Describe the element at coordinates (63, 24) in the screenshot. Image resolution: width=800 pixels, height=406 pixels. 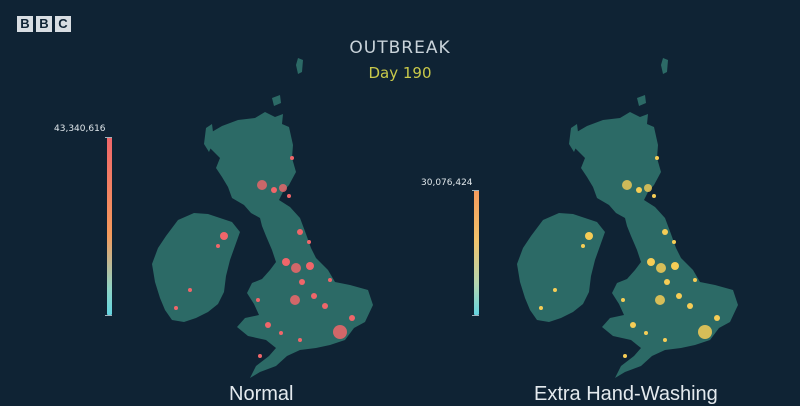
I see `logo-letter-c: C` at that location.